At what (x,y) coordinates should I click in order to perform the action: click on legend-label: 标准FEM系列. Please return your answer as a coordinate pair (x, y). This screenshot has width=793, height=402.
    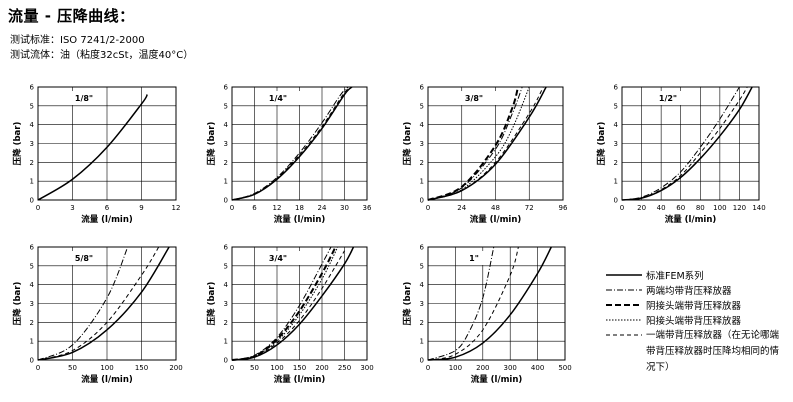
    Looking at the image, I should click on (675, 276).